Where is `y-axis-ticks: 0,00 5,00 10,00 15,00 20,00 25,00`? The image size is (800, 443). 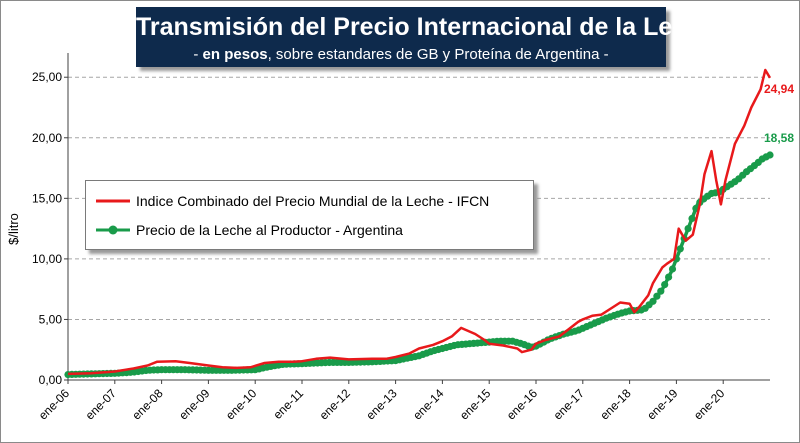 y-axis-ticks: 0,00 5,00 10,00 15,00 20,00 25,00 is located at coordinates (50, 228).